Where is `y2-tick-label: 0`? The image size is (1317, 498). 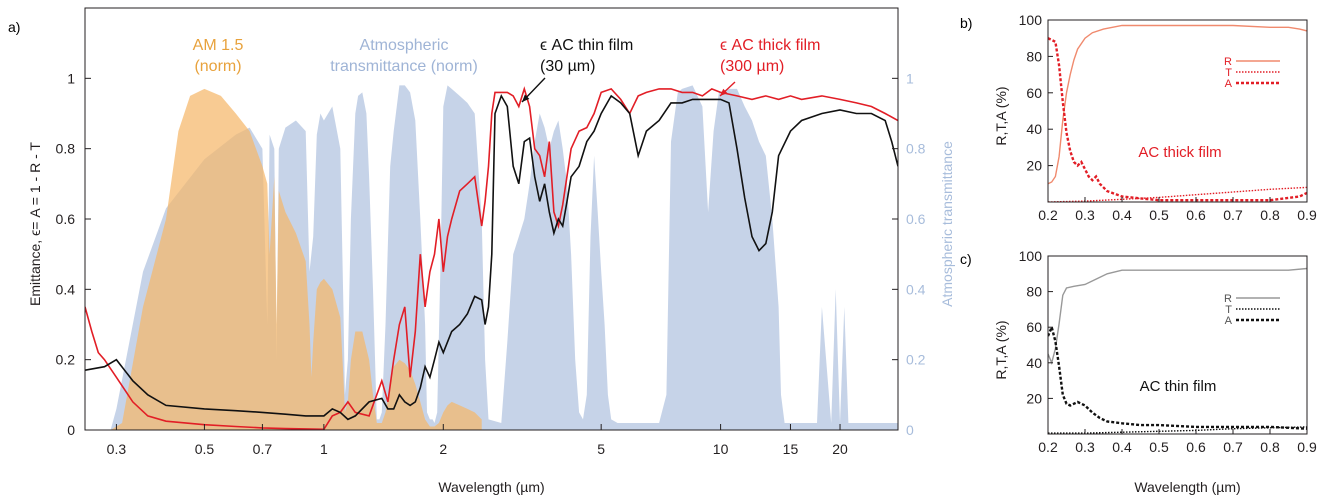 y2-tick-label: 0 is located at coordinates (910, 430).